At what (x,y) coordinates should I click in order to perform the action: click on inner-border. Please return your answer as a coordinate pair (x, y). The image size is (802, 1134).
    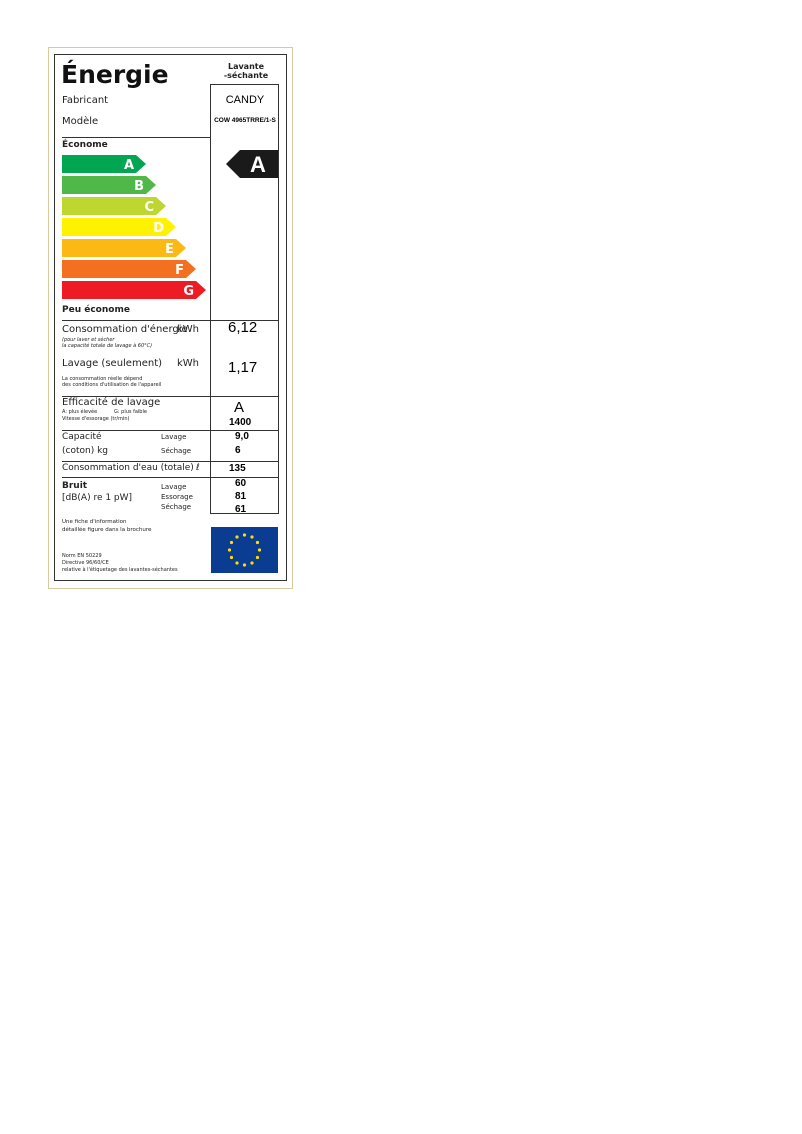
    Looking at the image, I should click on (170, 317).